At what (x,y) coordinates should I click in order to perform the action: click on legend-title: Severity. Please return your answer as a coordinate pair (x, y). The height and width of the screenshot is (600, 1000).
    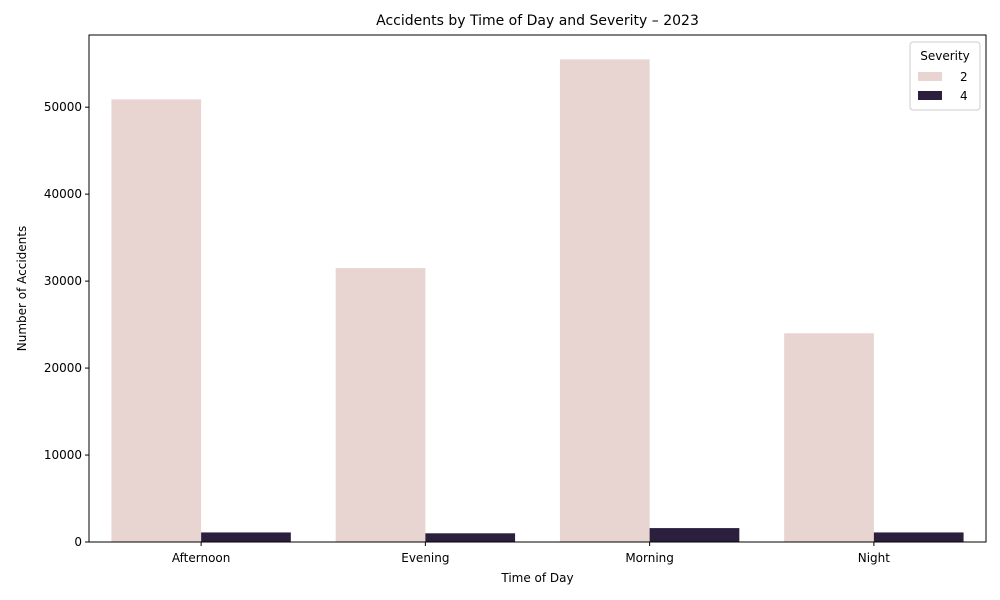
    Looking at the image, I should click on (945, 56).